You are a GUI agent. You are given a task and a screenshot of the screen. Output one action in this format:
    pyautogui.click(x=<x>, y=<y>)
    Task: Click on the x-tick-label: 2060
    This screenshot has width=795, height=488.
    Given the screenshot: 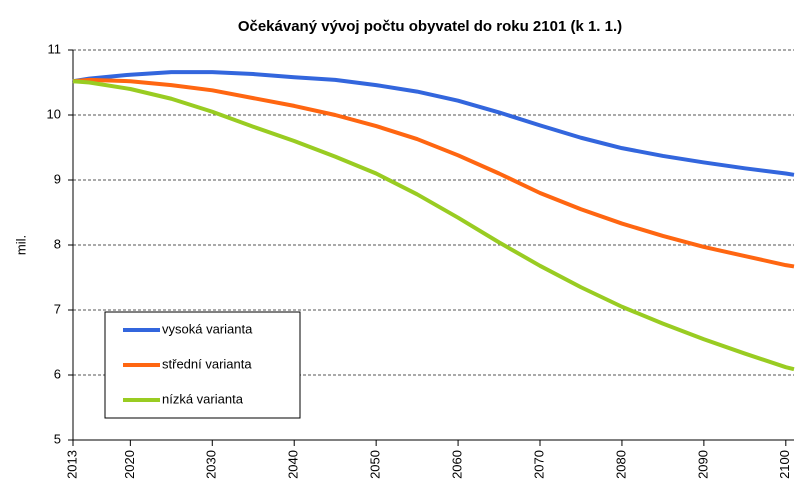 What is the action you would take?
    pyautogui.click(x=457, y=464)
    